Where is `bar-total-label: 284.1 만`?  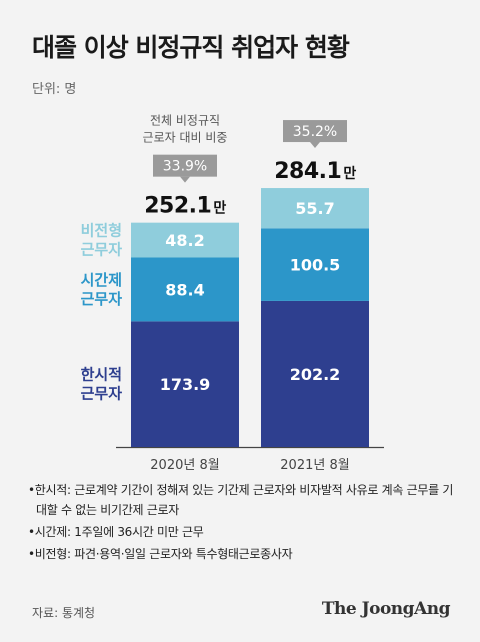
bar-total-label: 284.1 만 is located at coordinates (315, 171).